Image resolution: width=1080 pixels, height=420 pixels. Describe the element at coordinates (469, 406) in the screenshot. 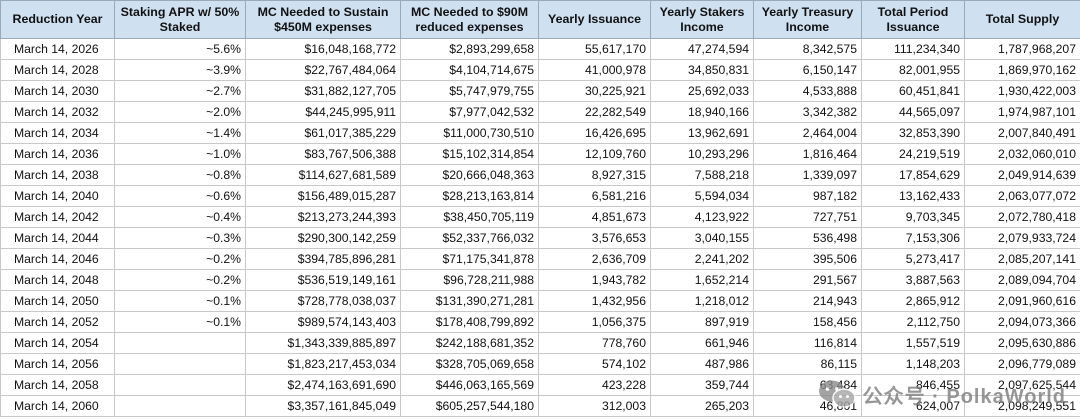

I see `table-cell: $605,257,544,180` at that location.